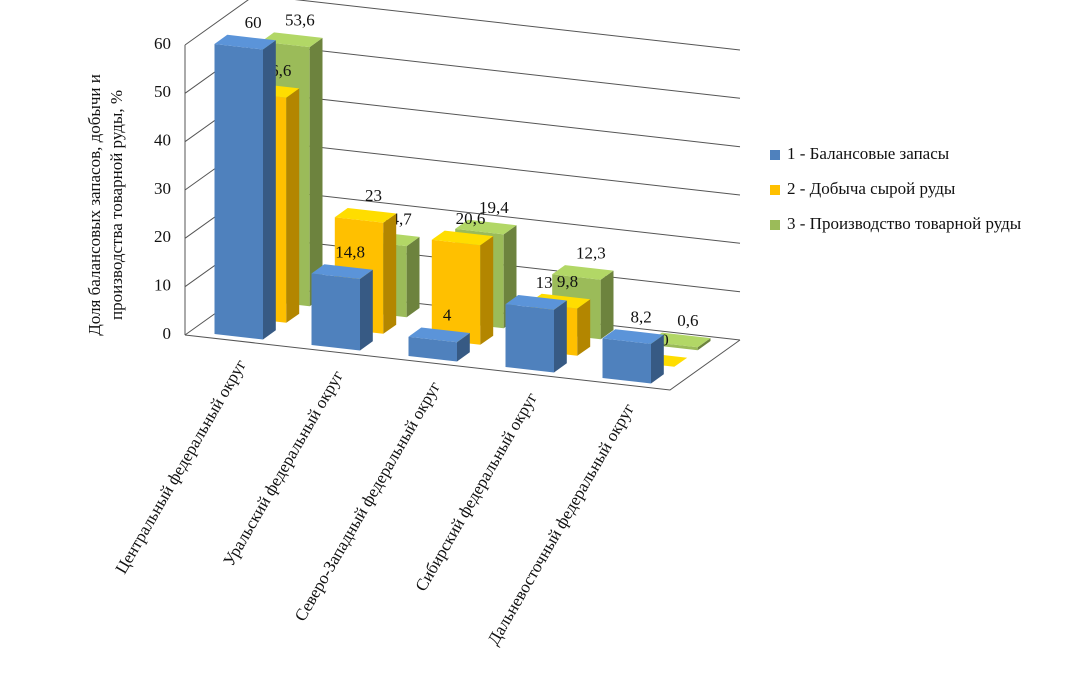  I want to click on value-label: 0,6, so click(687, 320).